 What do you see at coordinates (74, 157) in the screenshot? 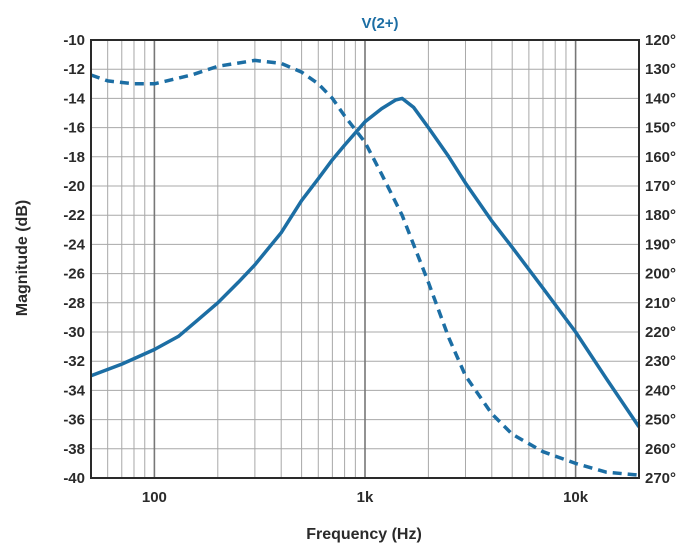
I see `y-tick-label: -18` at bounding box center [74, 157].